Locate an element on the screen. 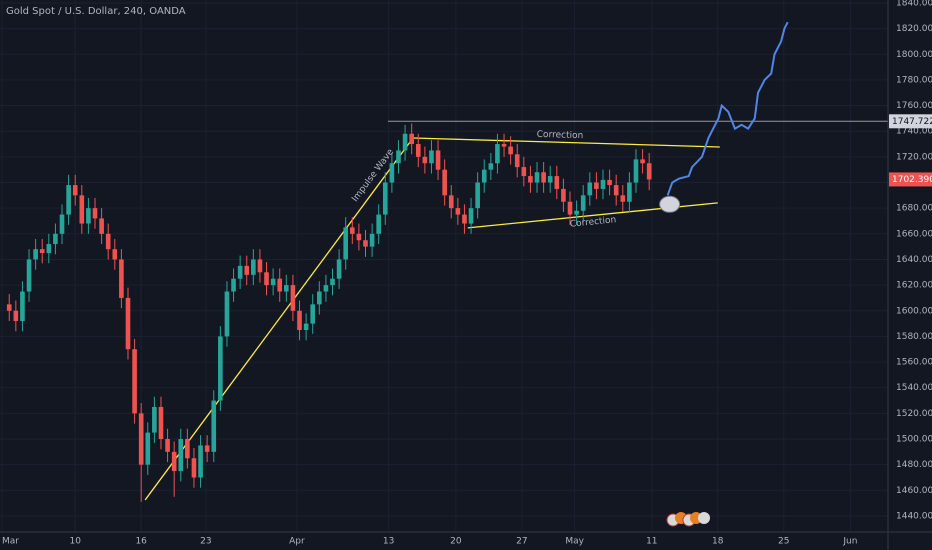  y-tick-label: 1480.000 is located at coordinates (914, 465).